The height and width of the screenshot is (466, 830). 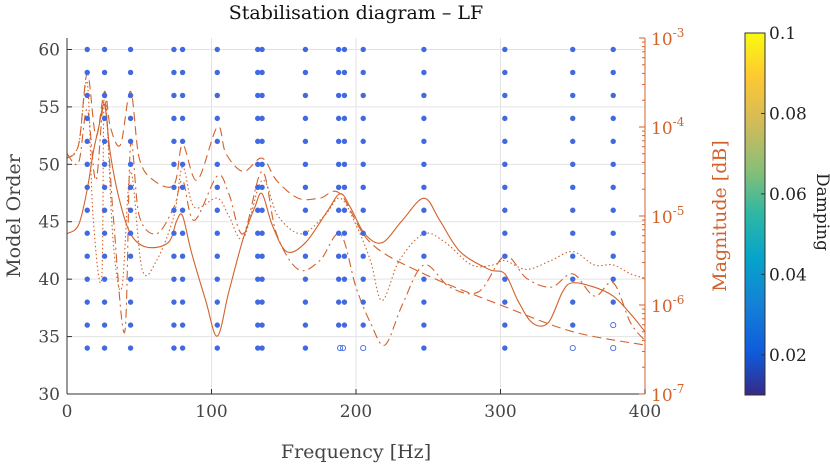 What do you see at coordinates (356, 452) in the screenshot?
I see `x-axis-label: Frequency [Hz]` at bounding box center [356, 452].